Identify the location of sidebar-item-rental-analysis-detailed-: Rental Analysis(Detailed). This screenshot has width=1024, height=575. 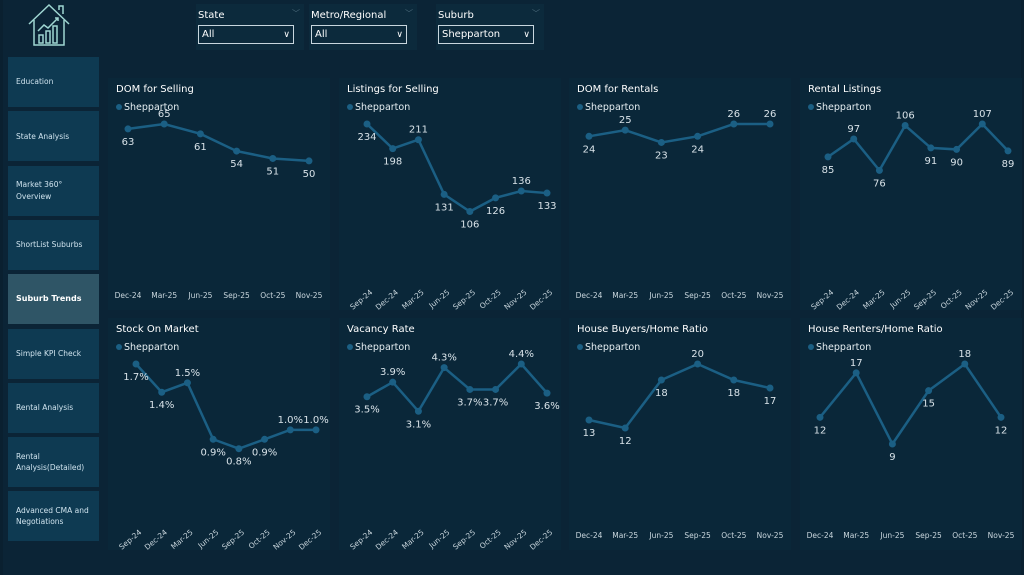
(53, 462).